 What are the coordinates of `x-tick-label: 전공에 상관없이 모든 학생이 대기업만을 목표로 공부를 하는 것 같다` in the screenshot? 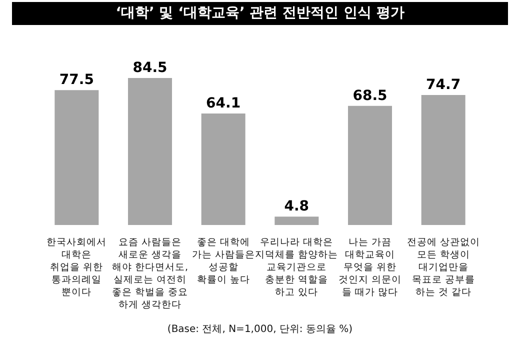 It's located at (443, 267).